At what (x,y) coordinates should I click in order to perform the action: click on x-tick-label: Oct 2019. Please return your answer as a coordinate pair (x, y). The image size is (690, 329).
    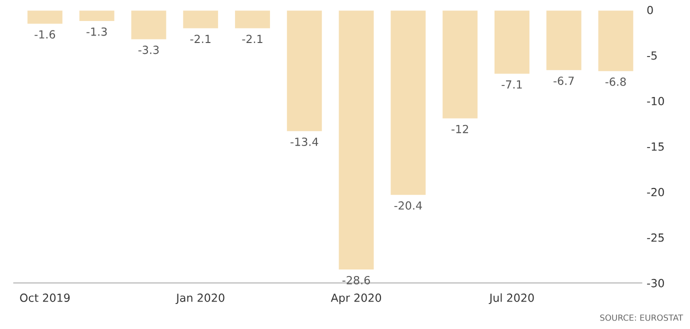
    Looking at the image, I should click on (45, 298).